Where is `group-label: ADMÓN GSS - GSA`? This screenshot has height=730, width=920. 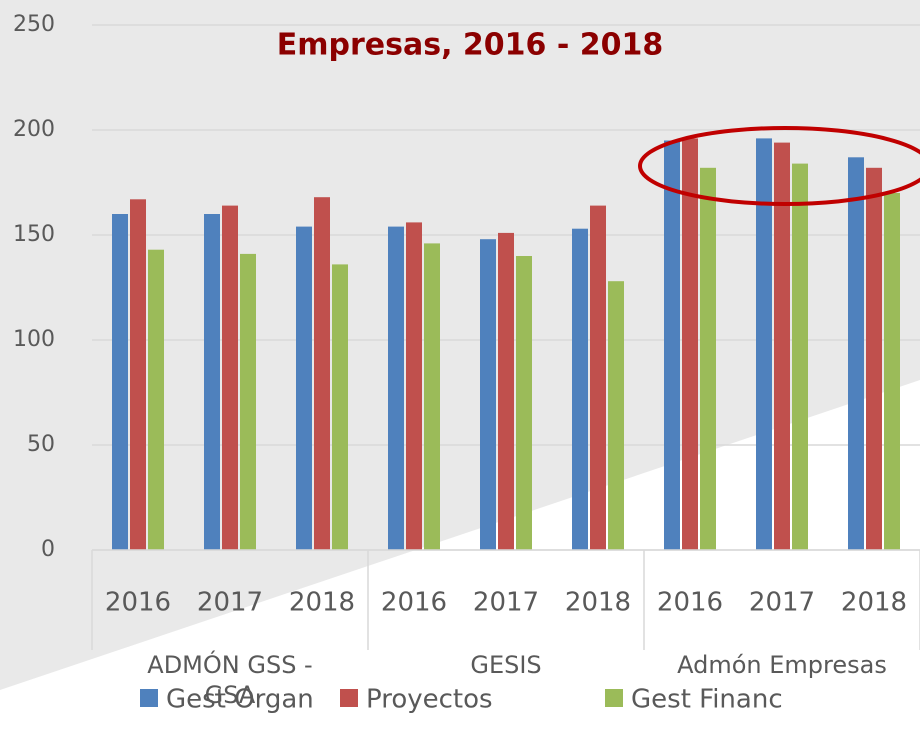 group-label: ADMÓN GSS - GSA is located at coordinates (230, 680).